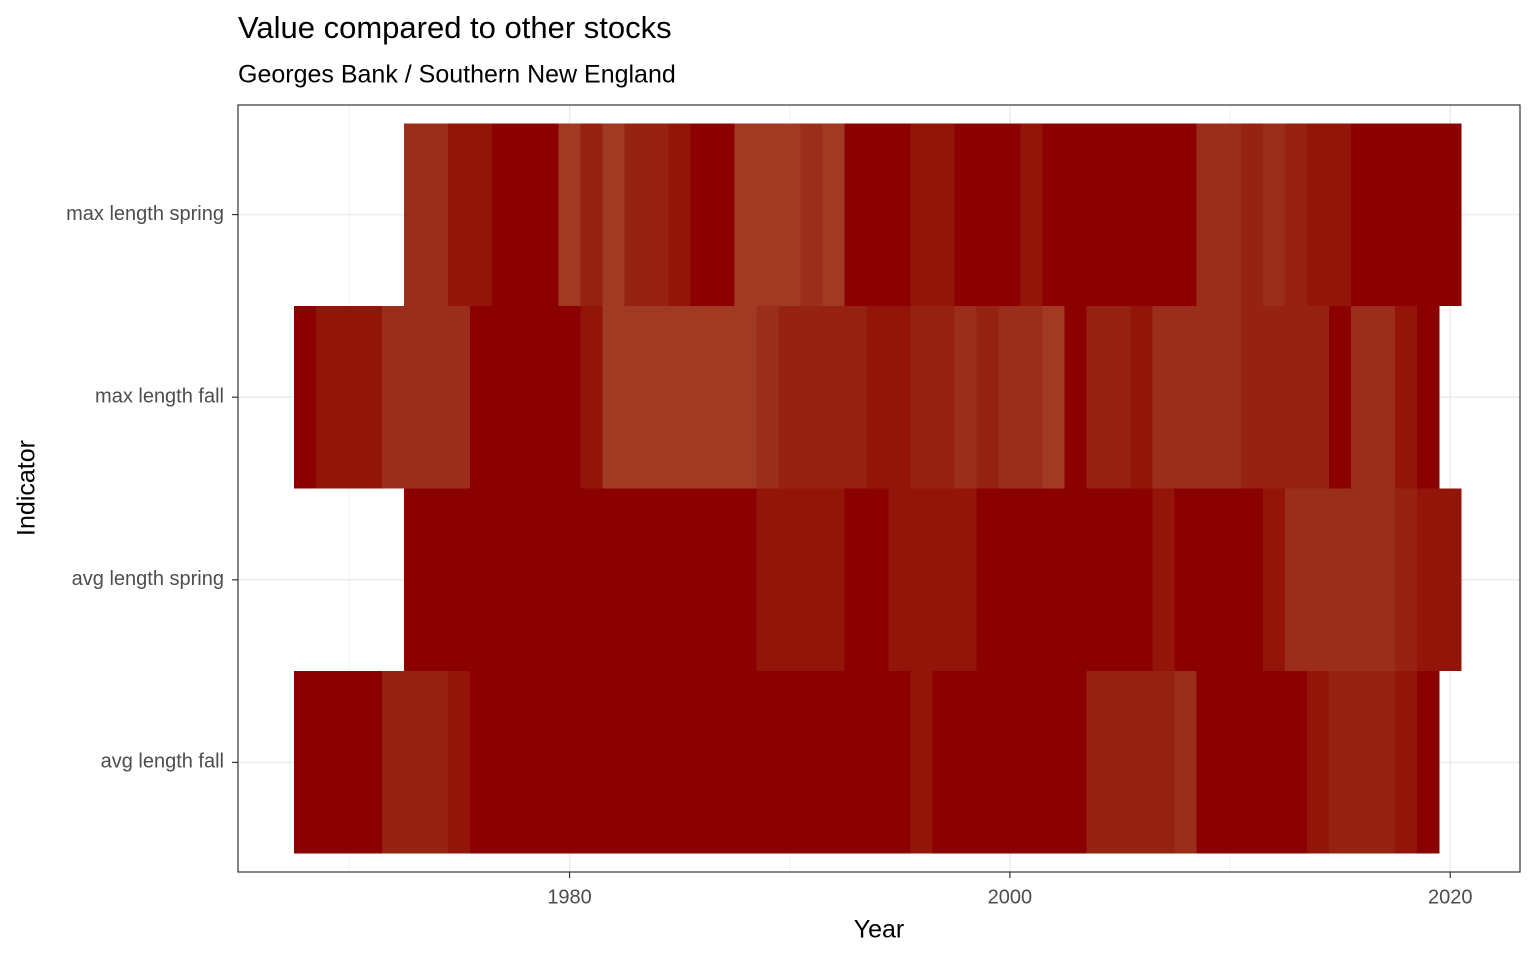 This screenshot has width=1536, height=960. I want to click on y-tick-label: avg length spring, so click(148, 579).